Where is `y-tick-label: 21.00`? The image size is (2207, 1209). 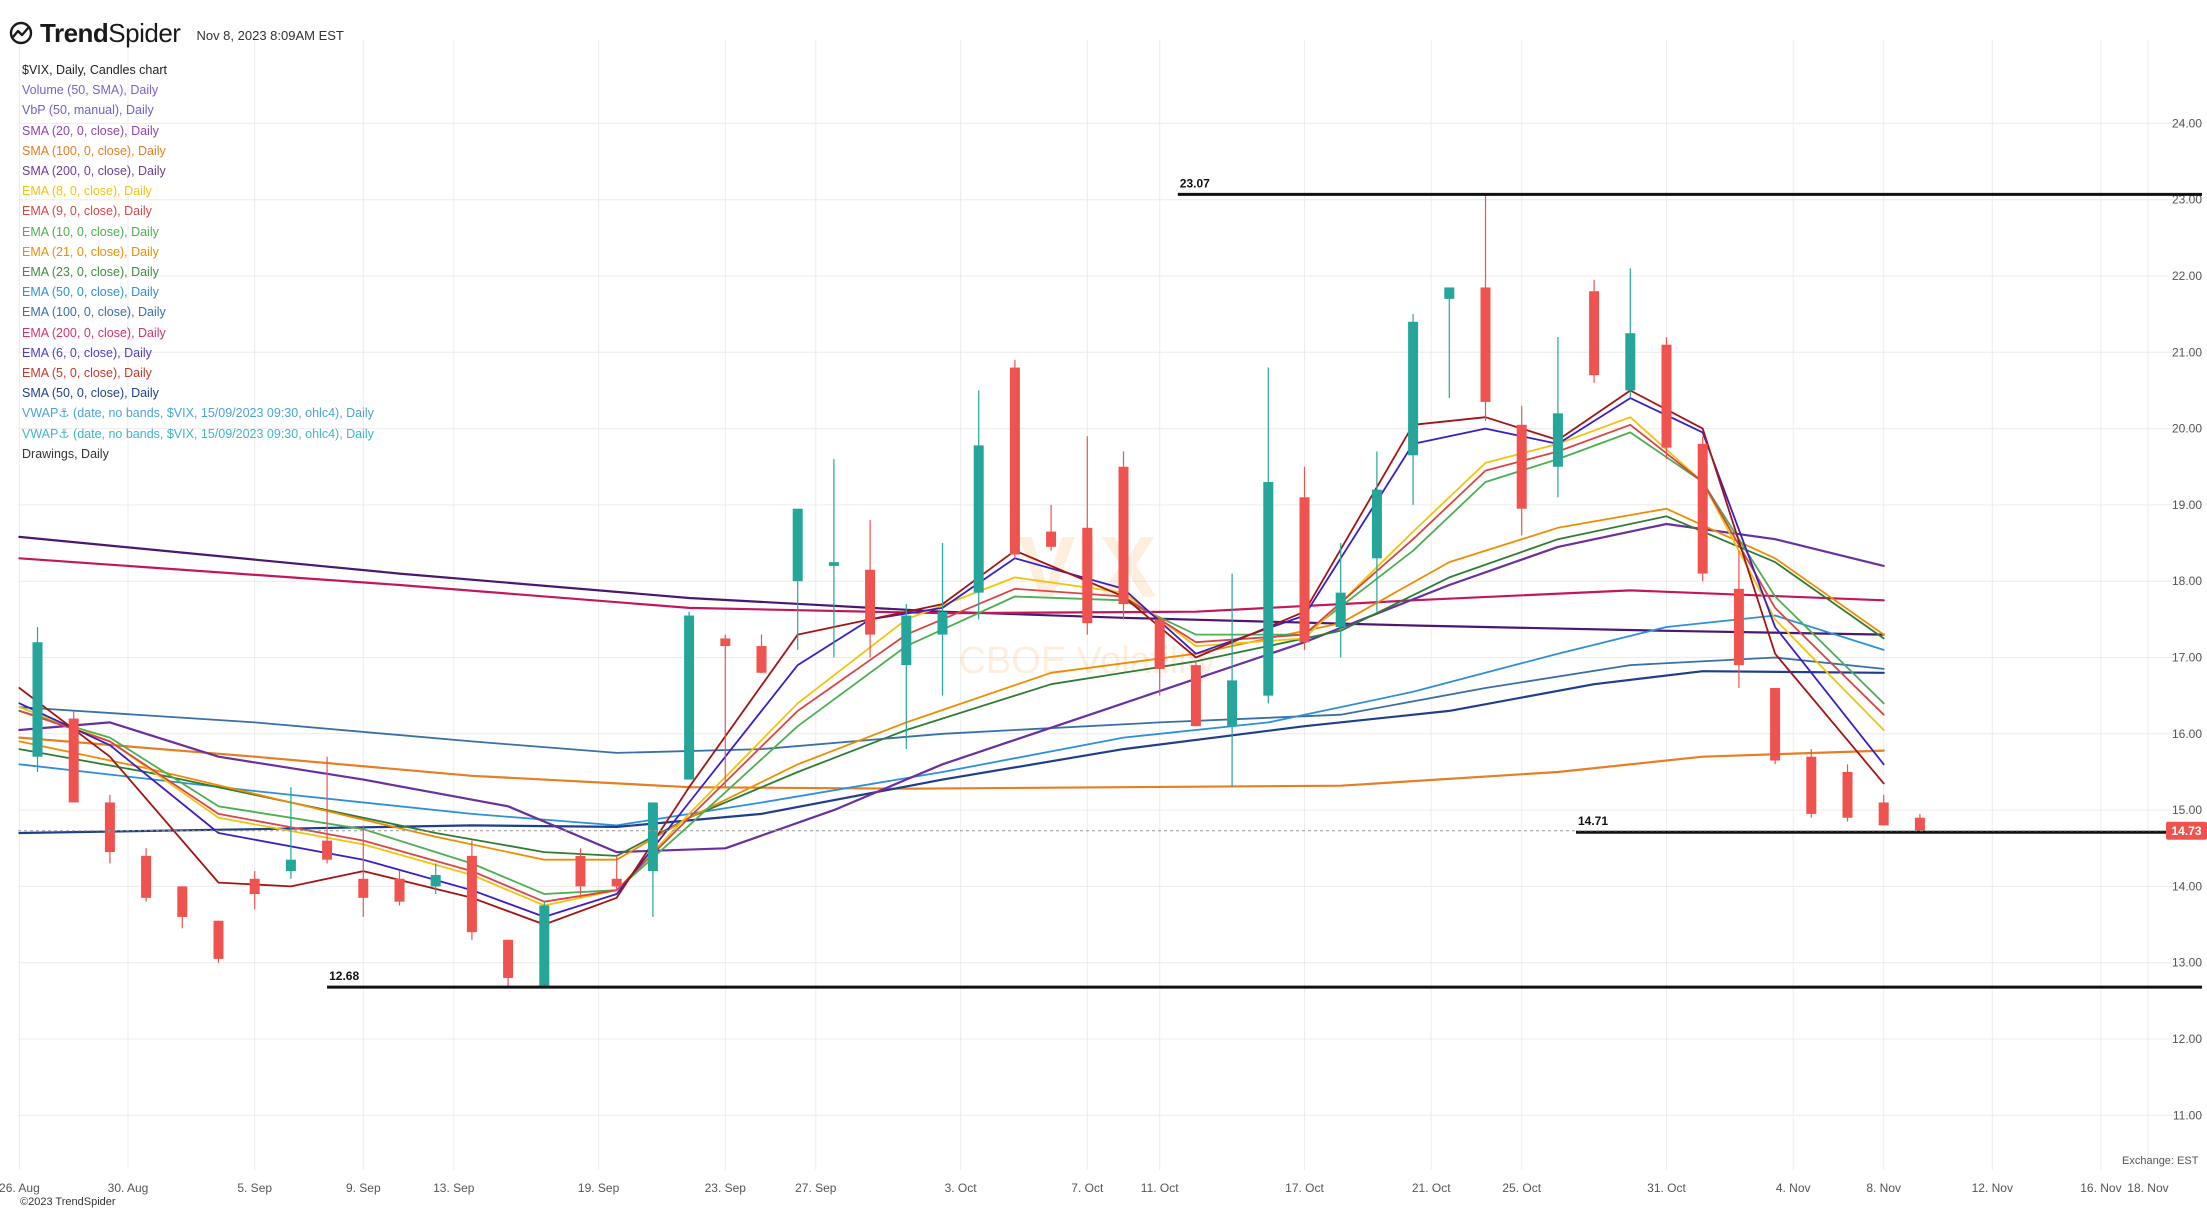
y-tick-label: 21.00 is located at coordinates (2187, 352).